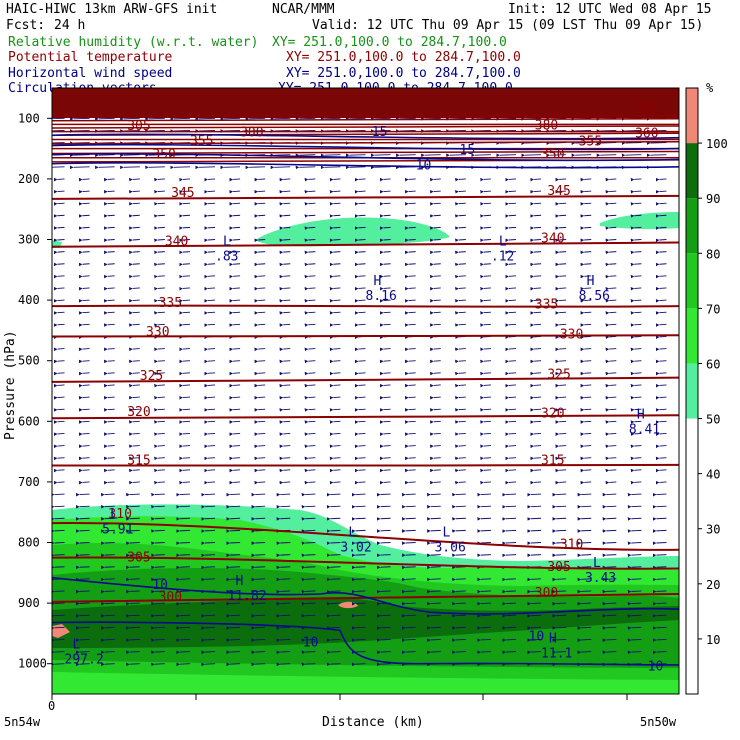  What do you see at coordinates (160, 585) in the screenshot?
I see `wind-label: 10` at bounding box center [160, 585].